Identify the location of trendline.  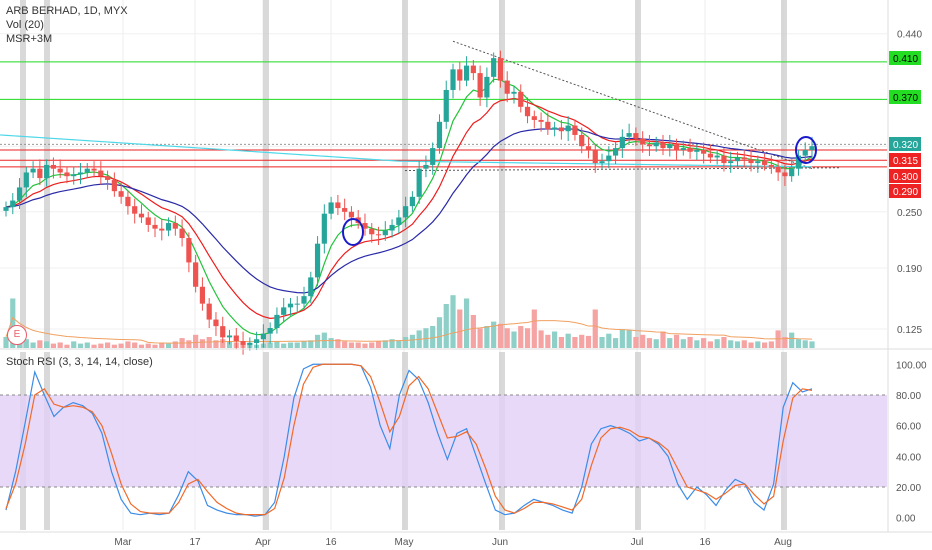
(632, 105).